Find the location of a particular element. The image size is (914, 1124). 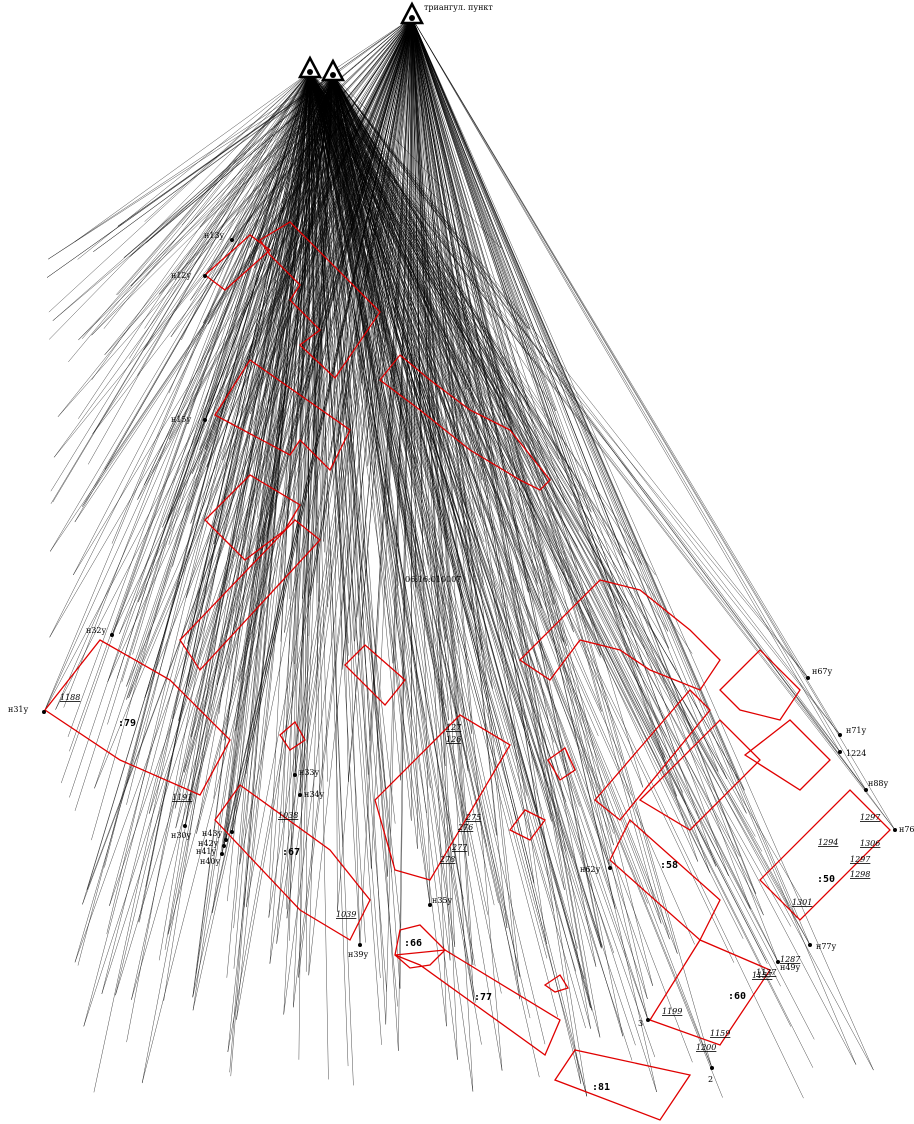

boundary-point-number: 127 is located at coordinates (454, 727).